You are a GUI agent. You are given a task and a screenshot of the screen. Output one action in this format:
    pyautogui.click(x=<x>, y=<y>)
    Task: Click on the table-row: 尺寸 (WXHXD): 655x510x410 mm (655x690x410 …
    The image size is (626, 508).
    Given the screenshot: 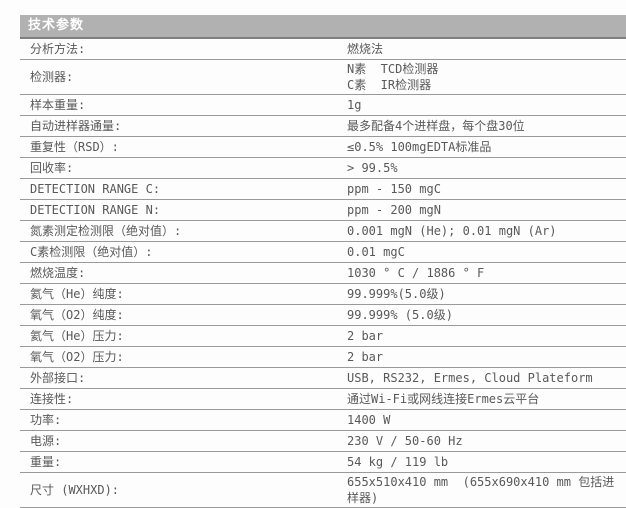 What is the action you would take?
    pyautogui.click(x=323, y=490)
    